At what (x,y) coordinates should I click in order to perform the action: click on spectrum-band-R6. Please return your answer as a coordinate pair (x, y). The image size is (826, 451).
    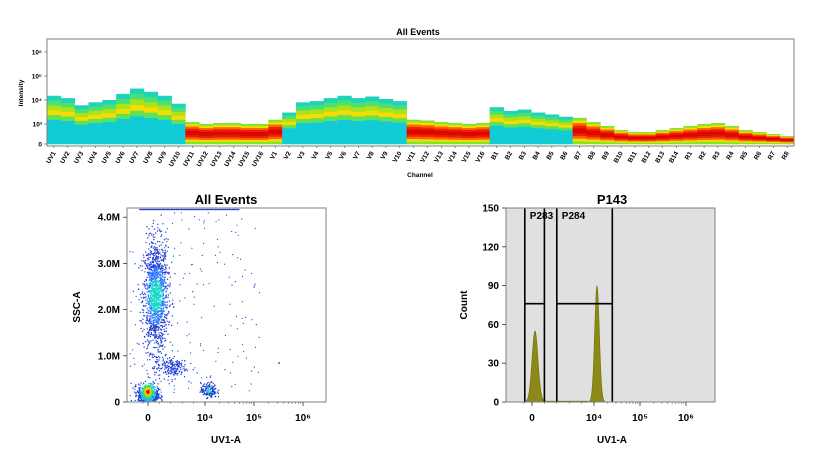
    Looking at the image, I should click on (759, 137).